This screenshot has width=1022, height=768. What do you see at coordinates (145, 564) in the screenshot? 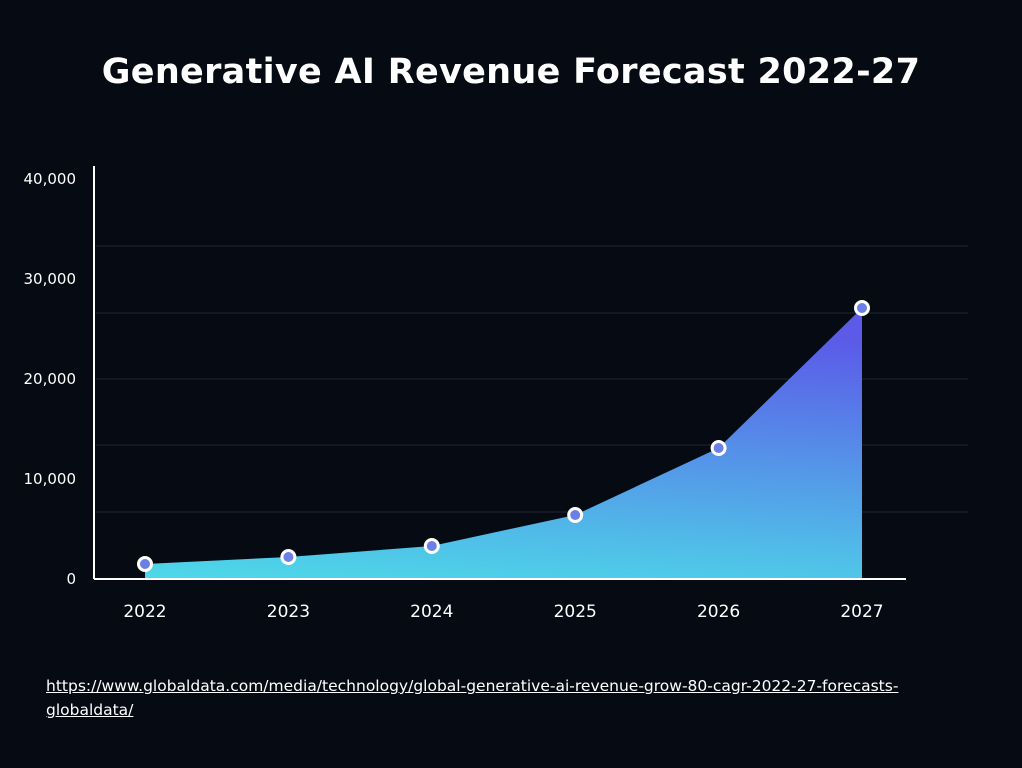
I see `data-point-2022` at bounding box center [145, 564].